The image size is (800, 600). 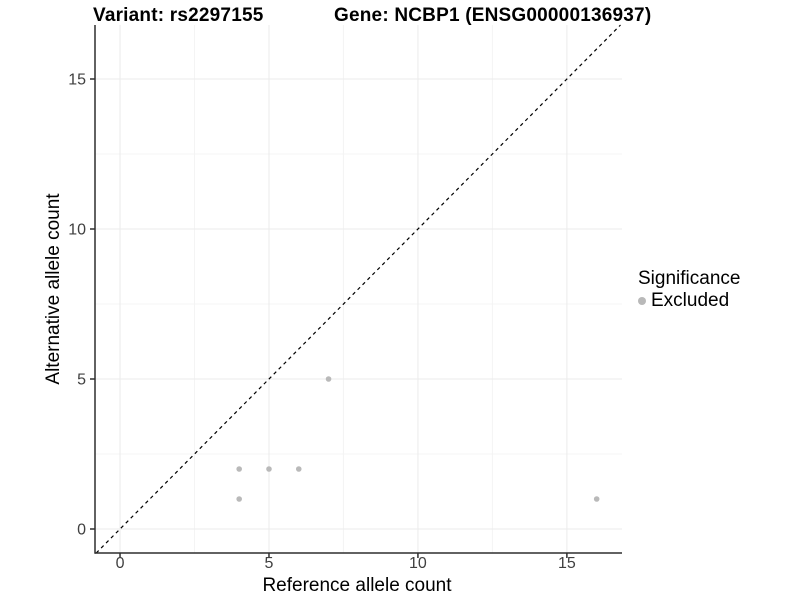 I want to click on legend: Significance Excluded, so click(x=689, y=289).